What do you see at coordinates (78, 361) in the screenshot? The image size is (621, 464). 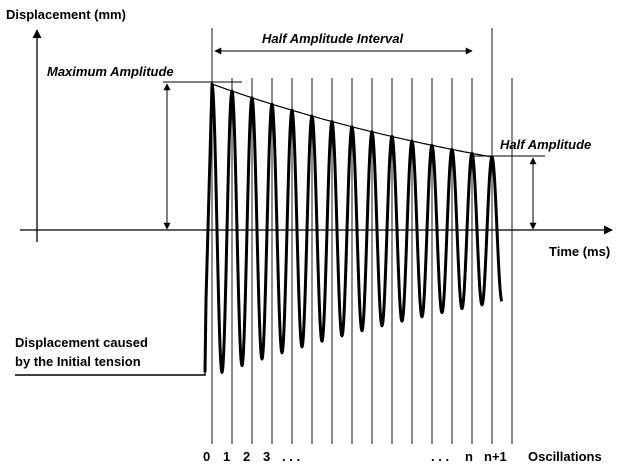 I see `initial-tension-label-line2: by the Initial tension` at bounding box center [78, 361].